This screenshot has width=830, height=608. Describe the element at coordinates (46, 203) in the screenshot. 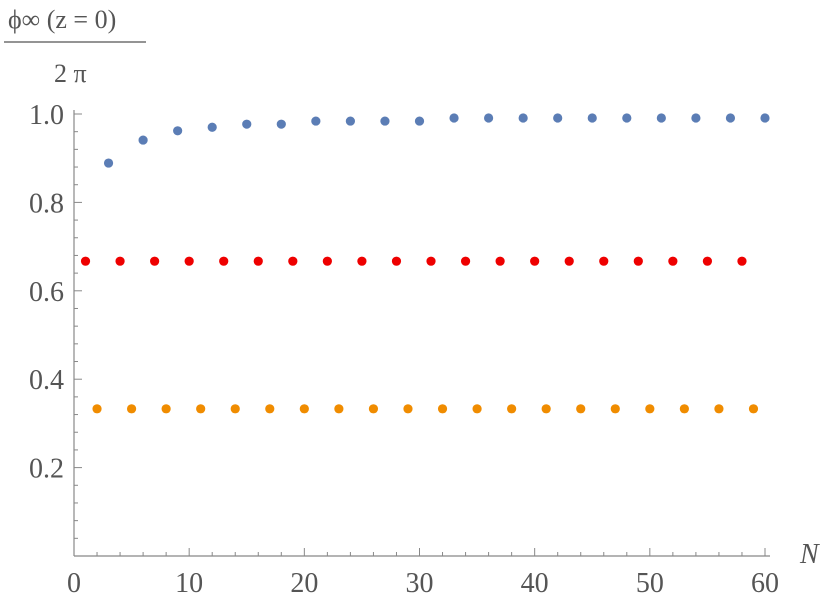

I see `y-tick-label: 0.8` at that location.